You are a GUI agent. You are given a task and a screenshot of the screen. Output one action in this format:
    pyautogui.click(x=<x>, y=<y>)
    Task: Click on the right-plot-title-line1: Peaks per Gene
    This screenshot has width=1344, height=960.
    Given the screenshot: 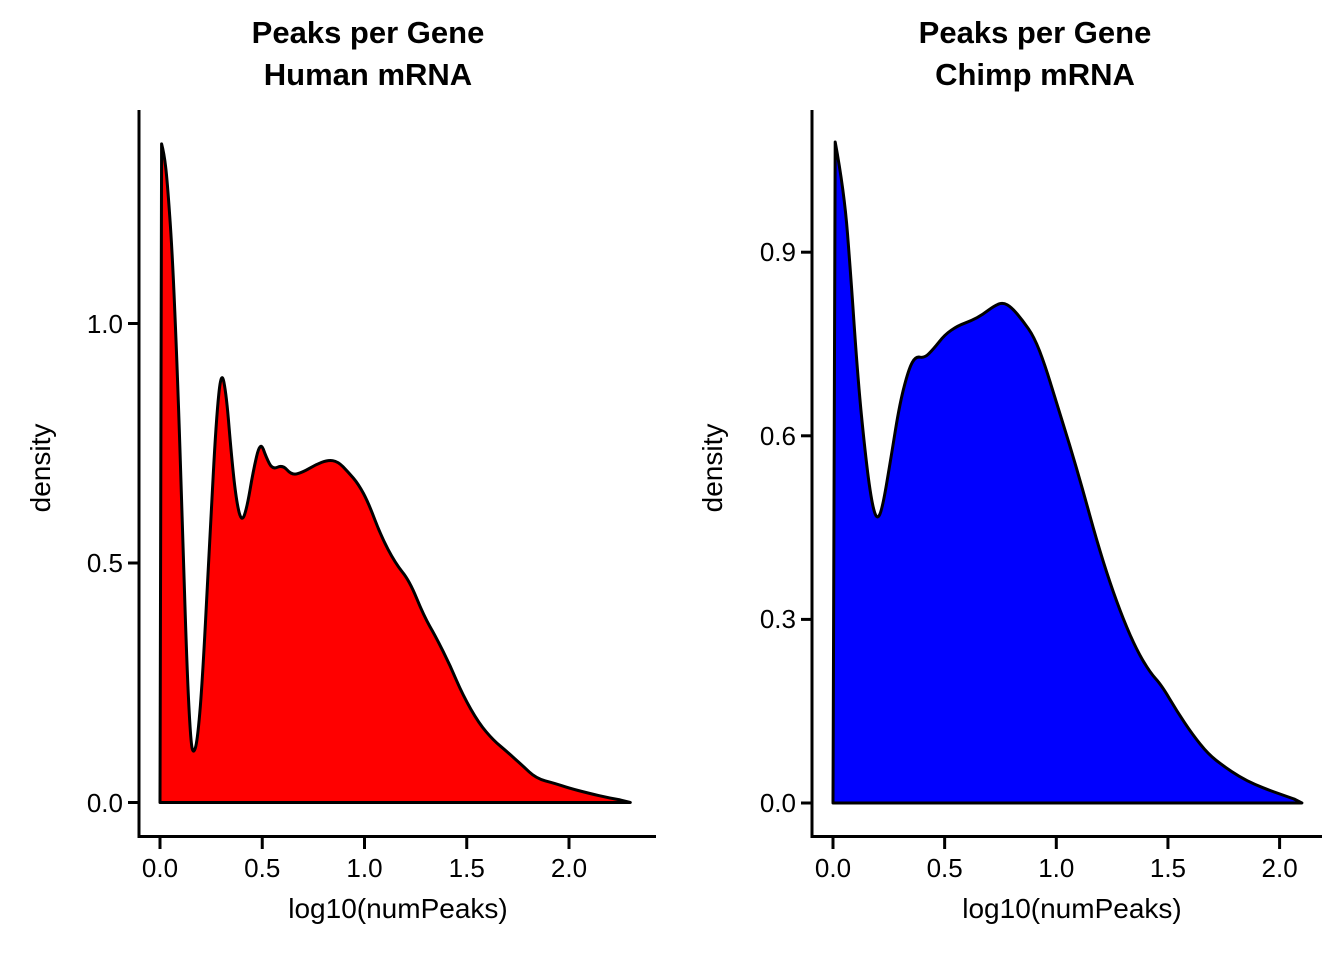 What is the action you would take?
    pyautogui.click(x=1035, y=32)
    